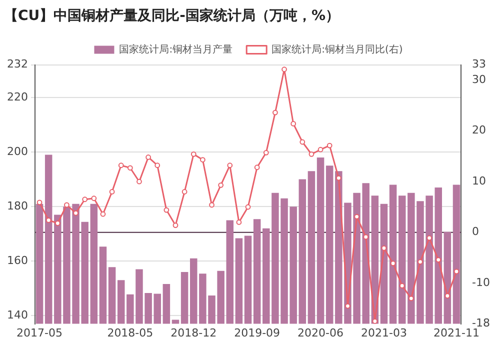 The width and height of the screenshot is (499, 345). Describe the element at coordinates (193, 333) in the screenshot. I see `x-tick-label: 2018-12` at that location.